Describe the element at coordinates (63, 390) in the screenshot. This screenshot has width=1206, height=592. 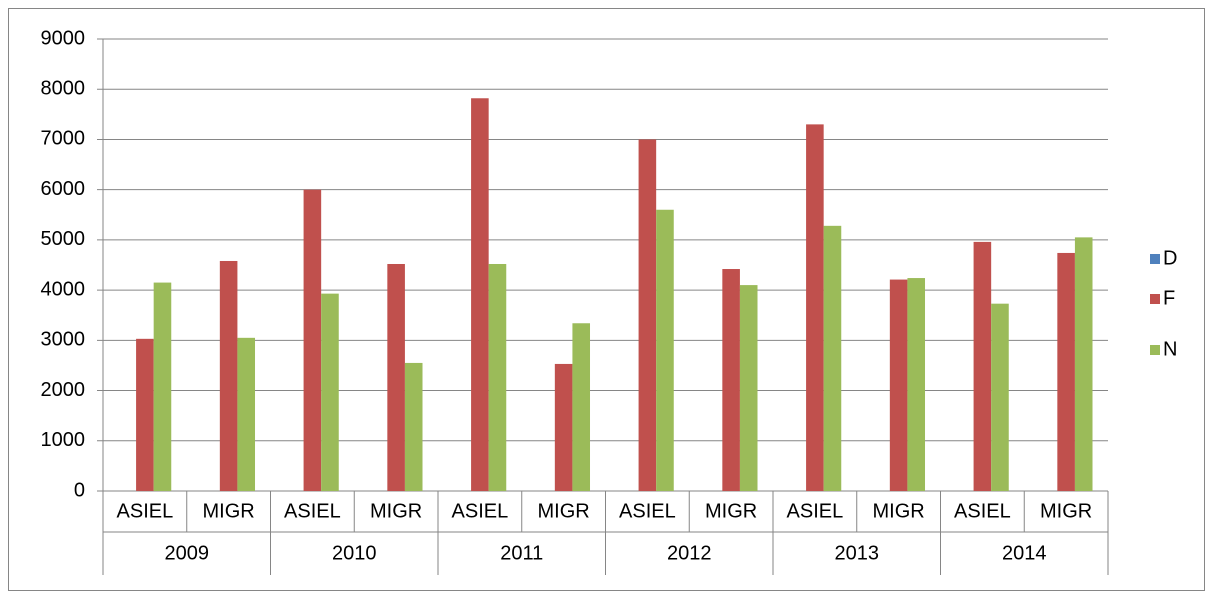
I see `y-tick-label: 2000` at that location.